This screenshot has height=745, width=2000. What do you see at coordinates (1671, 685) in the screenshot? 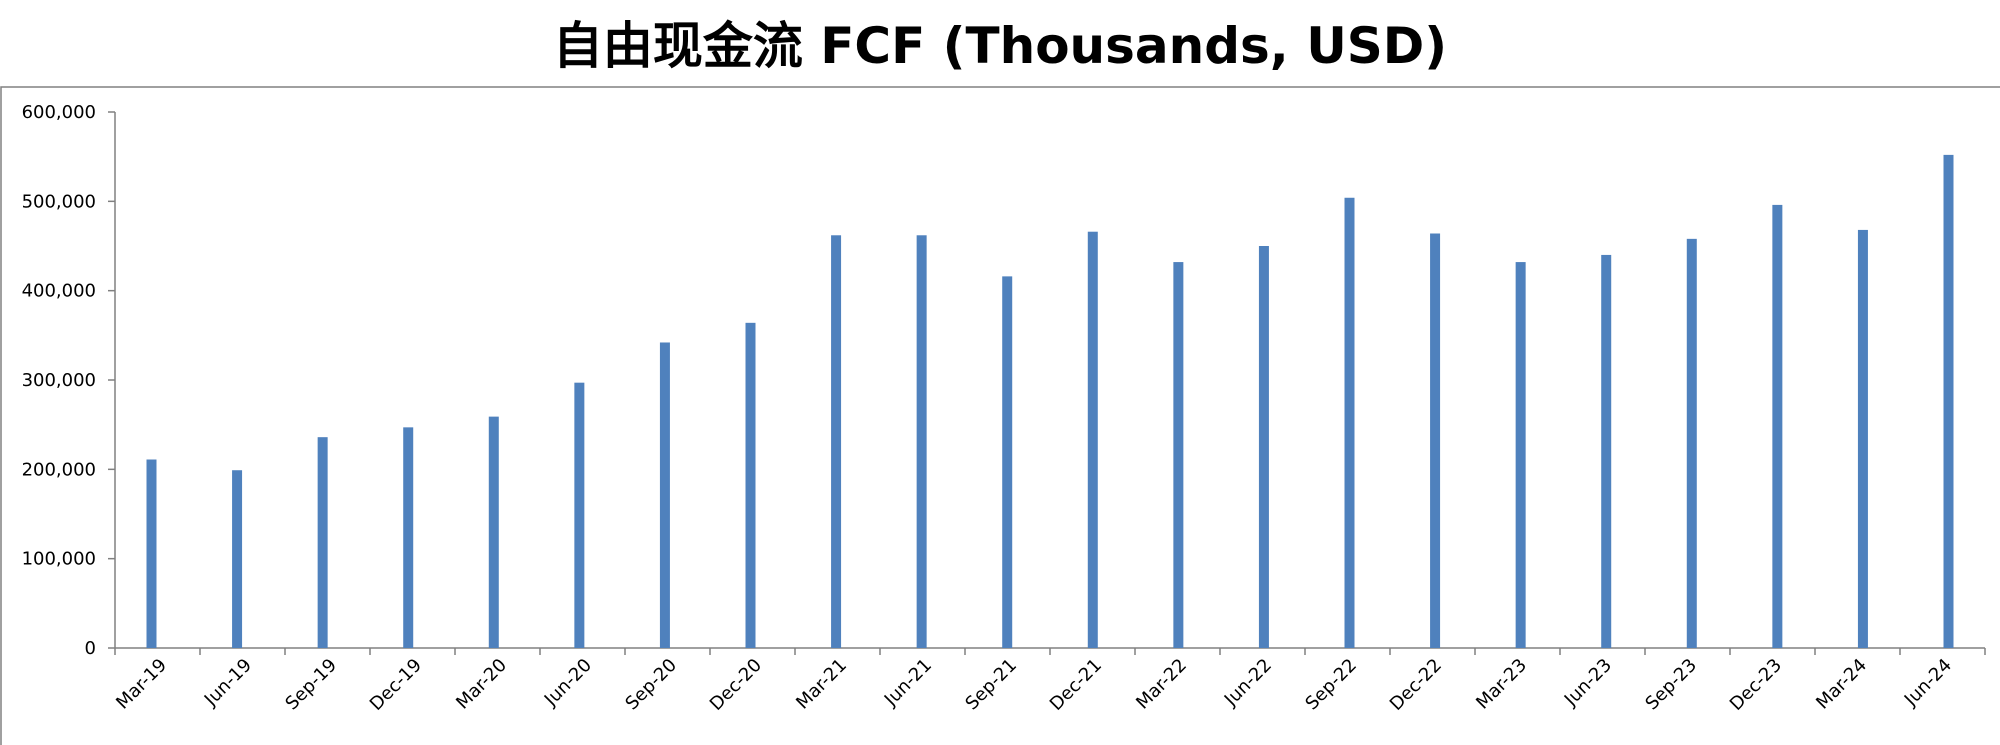
I see `x-tick-label: Sep-23` at bounding box center [1671, 685].